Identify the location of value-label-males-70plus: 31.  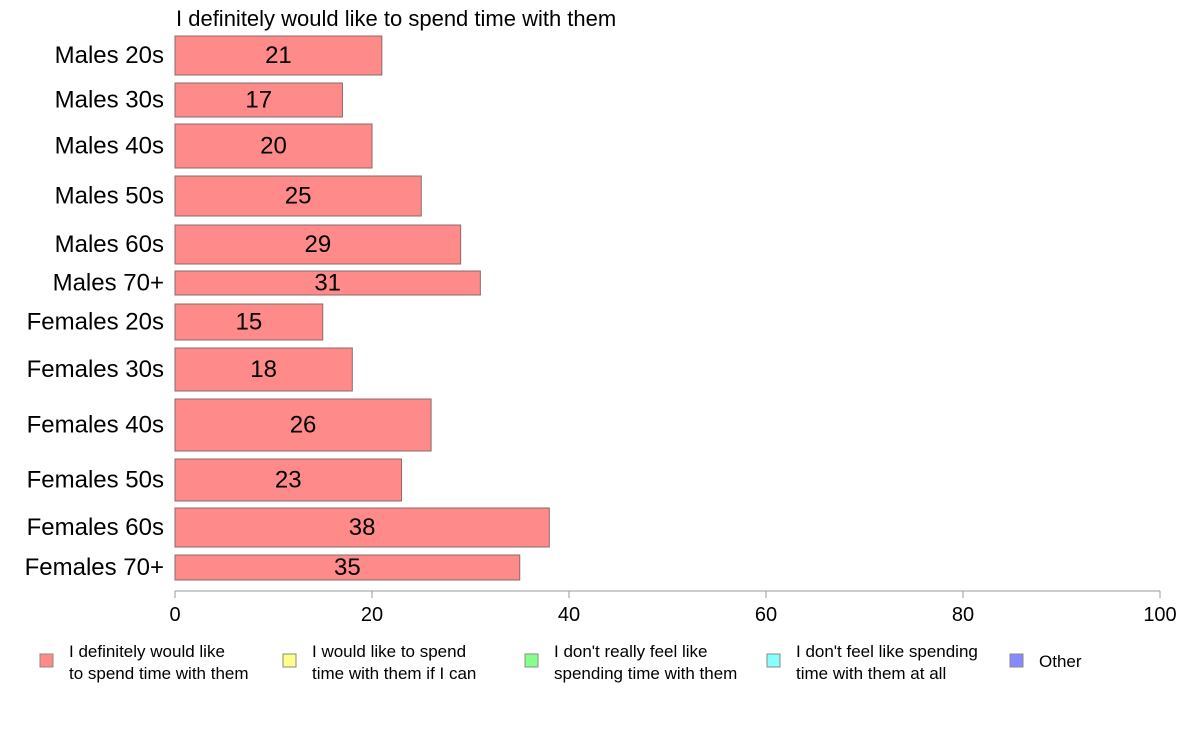
(327, 283).